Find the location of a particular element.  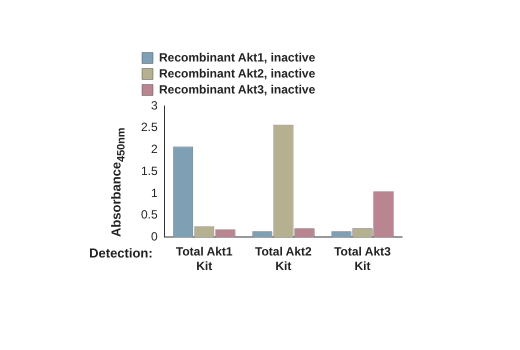

y-tick-label: 3 is located at coordinates (154, 105).